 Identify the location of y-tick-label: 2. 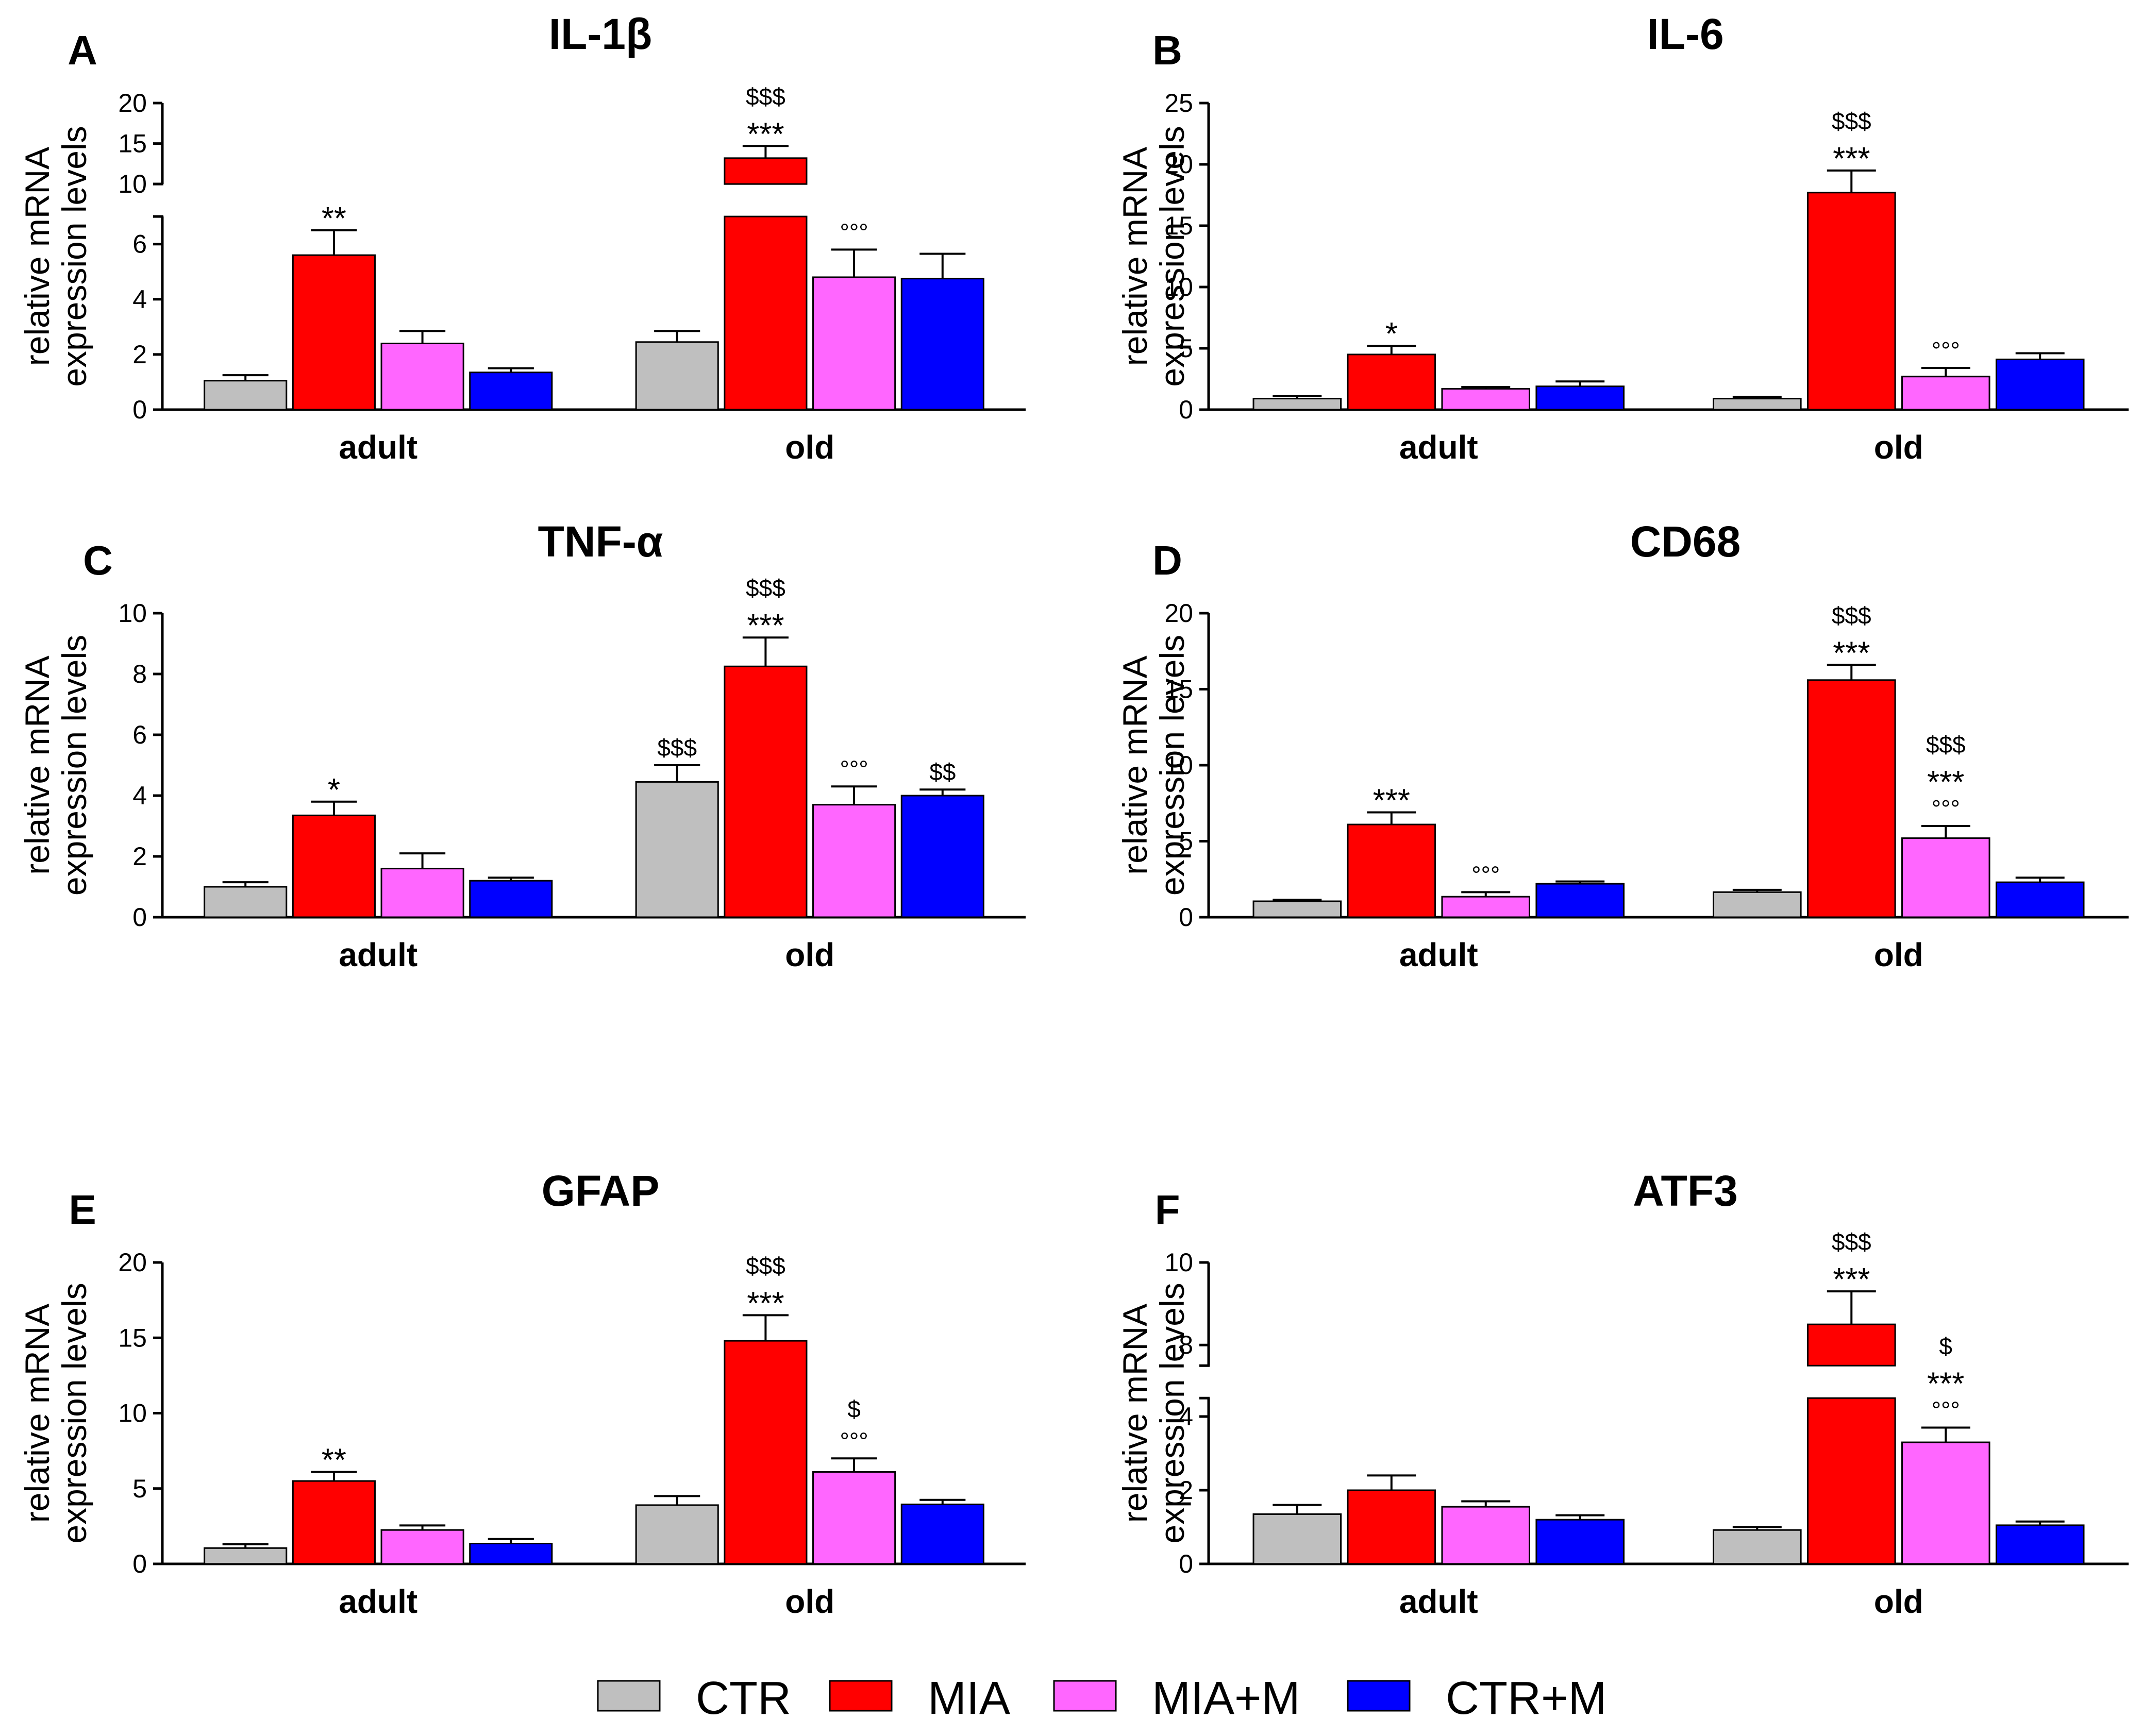
(1186, 1490).